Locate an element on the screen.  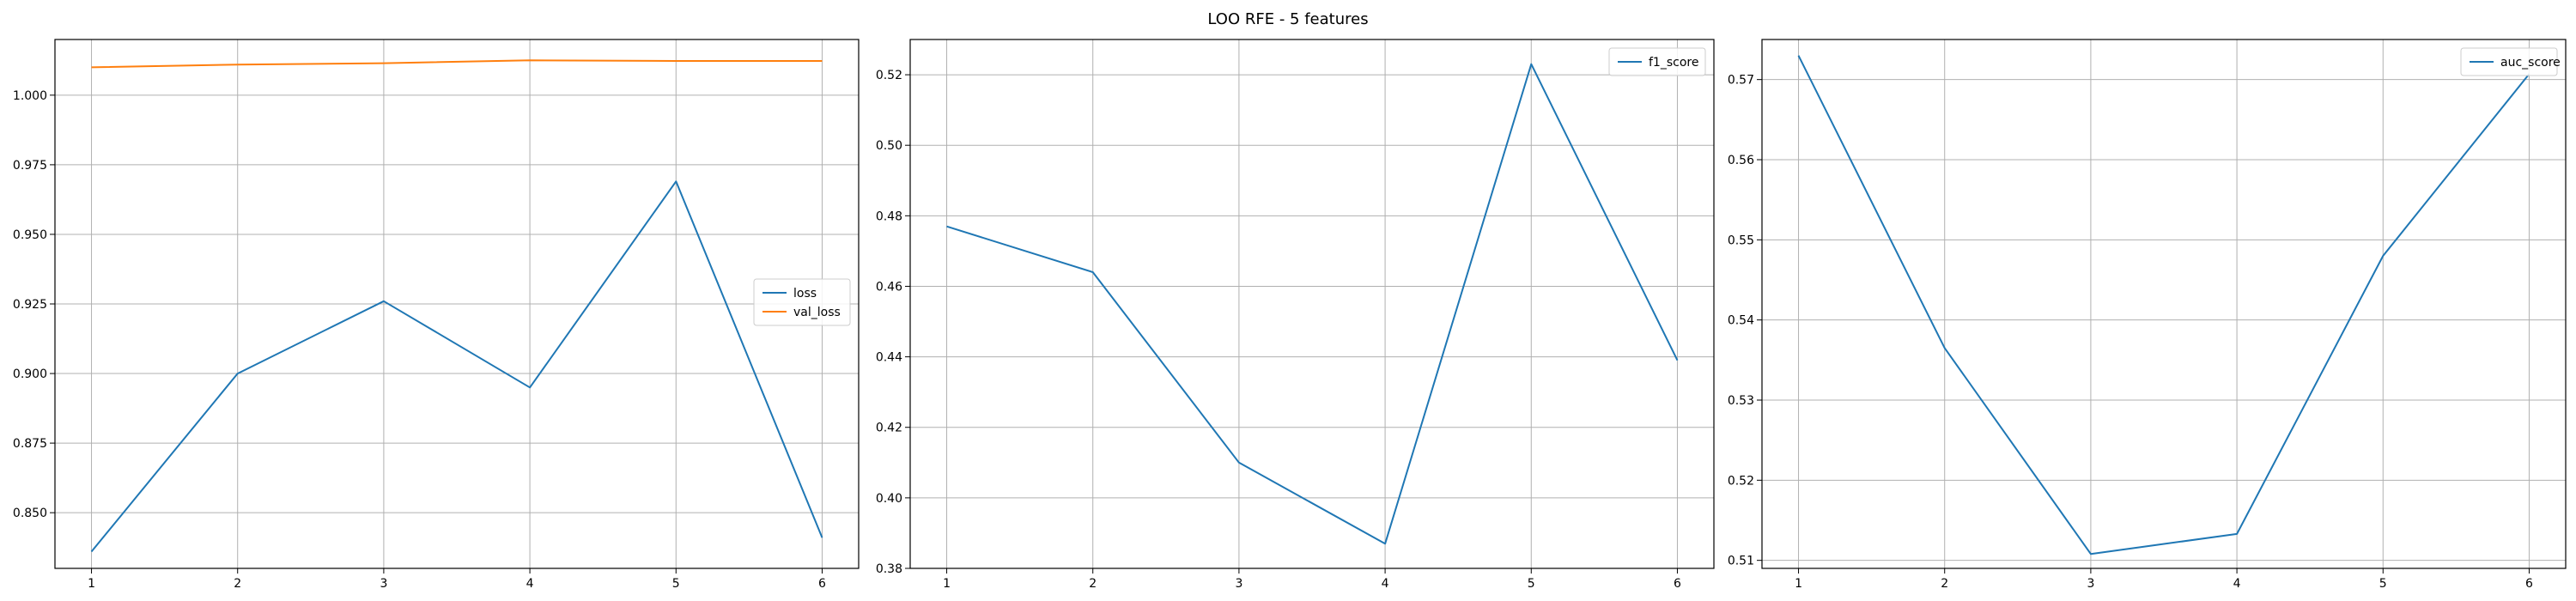
y-tick-label: 0.57 is located at coordinates (1741, 81).